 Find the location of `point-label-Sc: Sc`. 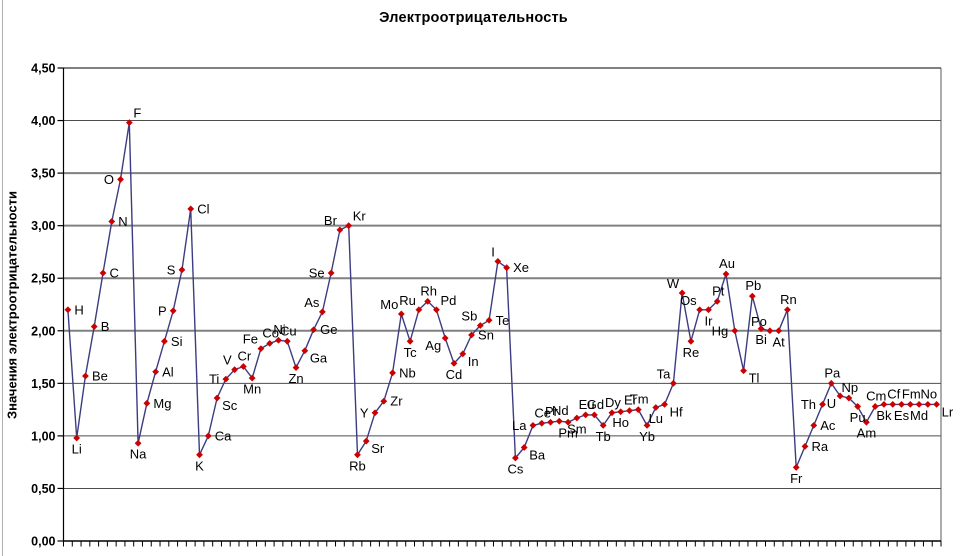

point-label-Sc: Sc is located at coordinates (230, 405).